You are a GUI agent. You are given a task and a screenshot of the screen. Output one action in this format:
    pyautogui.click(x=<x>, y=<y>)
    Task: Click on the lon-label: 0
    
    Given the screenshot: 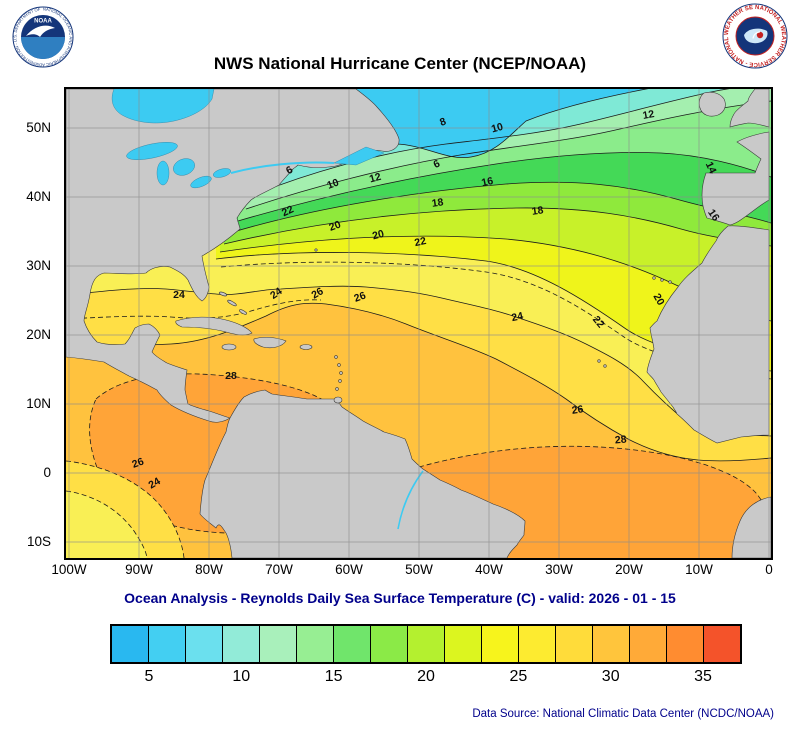 What is the action you would take?
    pyautogui.click(x=769, y=569)
    